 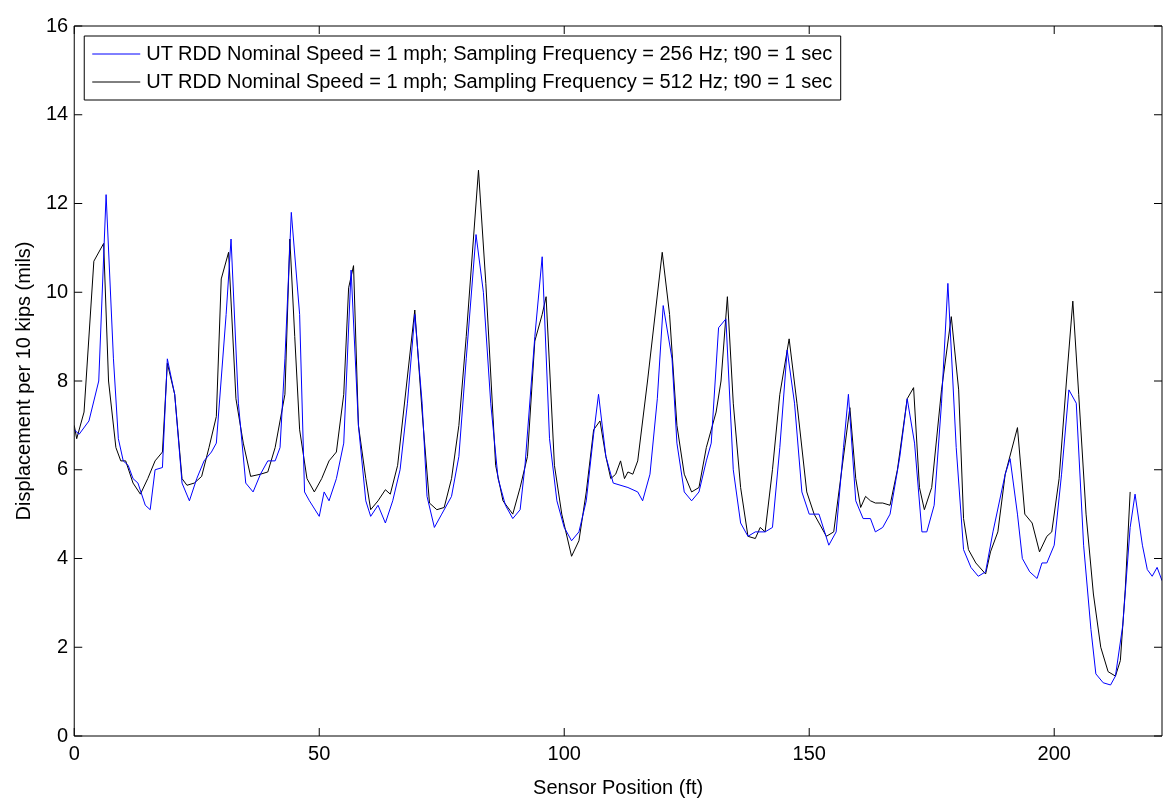 What do you see at coordinates (63, 557) in the screenshot?
I see `y-tick-label: 4` at bounding box center [63, 557].